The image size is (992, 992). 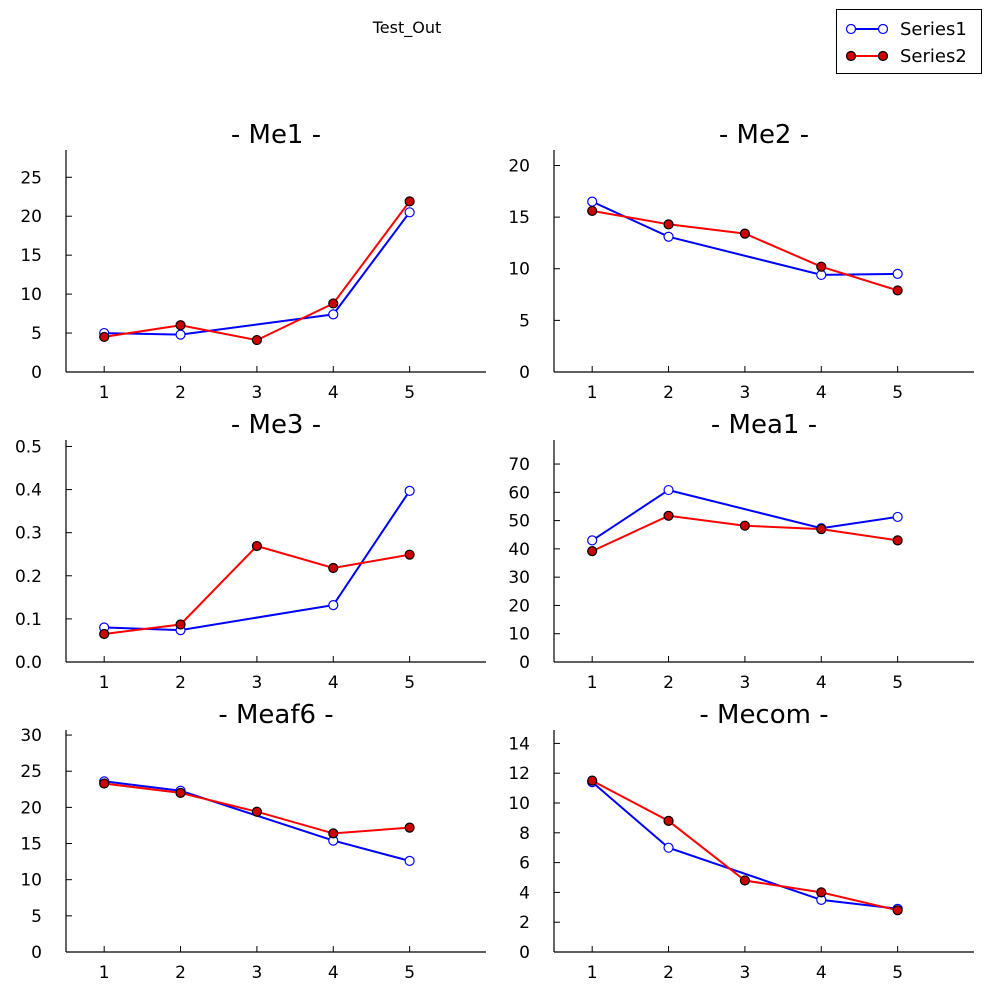 I want to click on y-tick-label: 0.2, so click(x=28, y=577).